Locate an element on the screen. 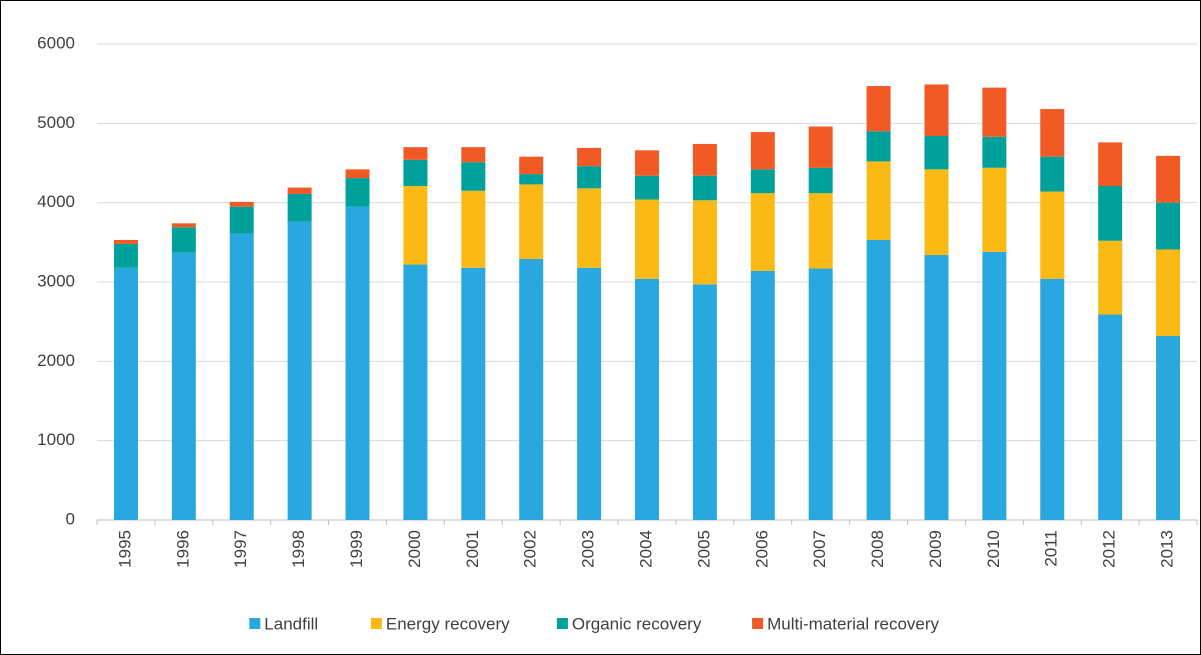 The height and width of the screenshot is (655, 1201). y-tick-label: 2000 is located at coordinates (56, 360).